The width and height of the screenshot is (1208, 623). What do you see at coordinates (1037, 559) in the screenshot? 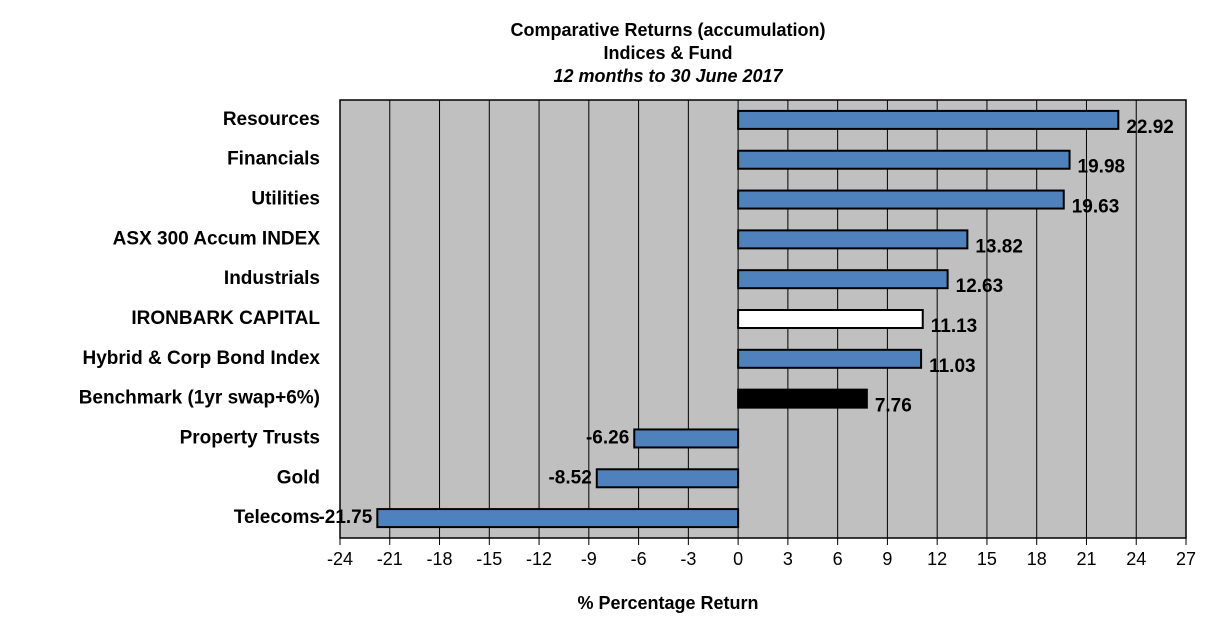
I see `x-tick-label: 18` at bounding box center [1037, 559].